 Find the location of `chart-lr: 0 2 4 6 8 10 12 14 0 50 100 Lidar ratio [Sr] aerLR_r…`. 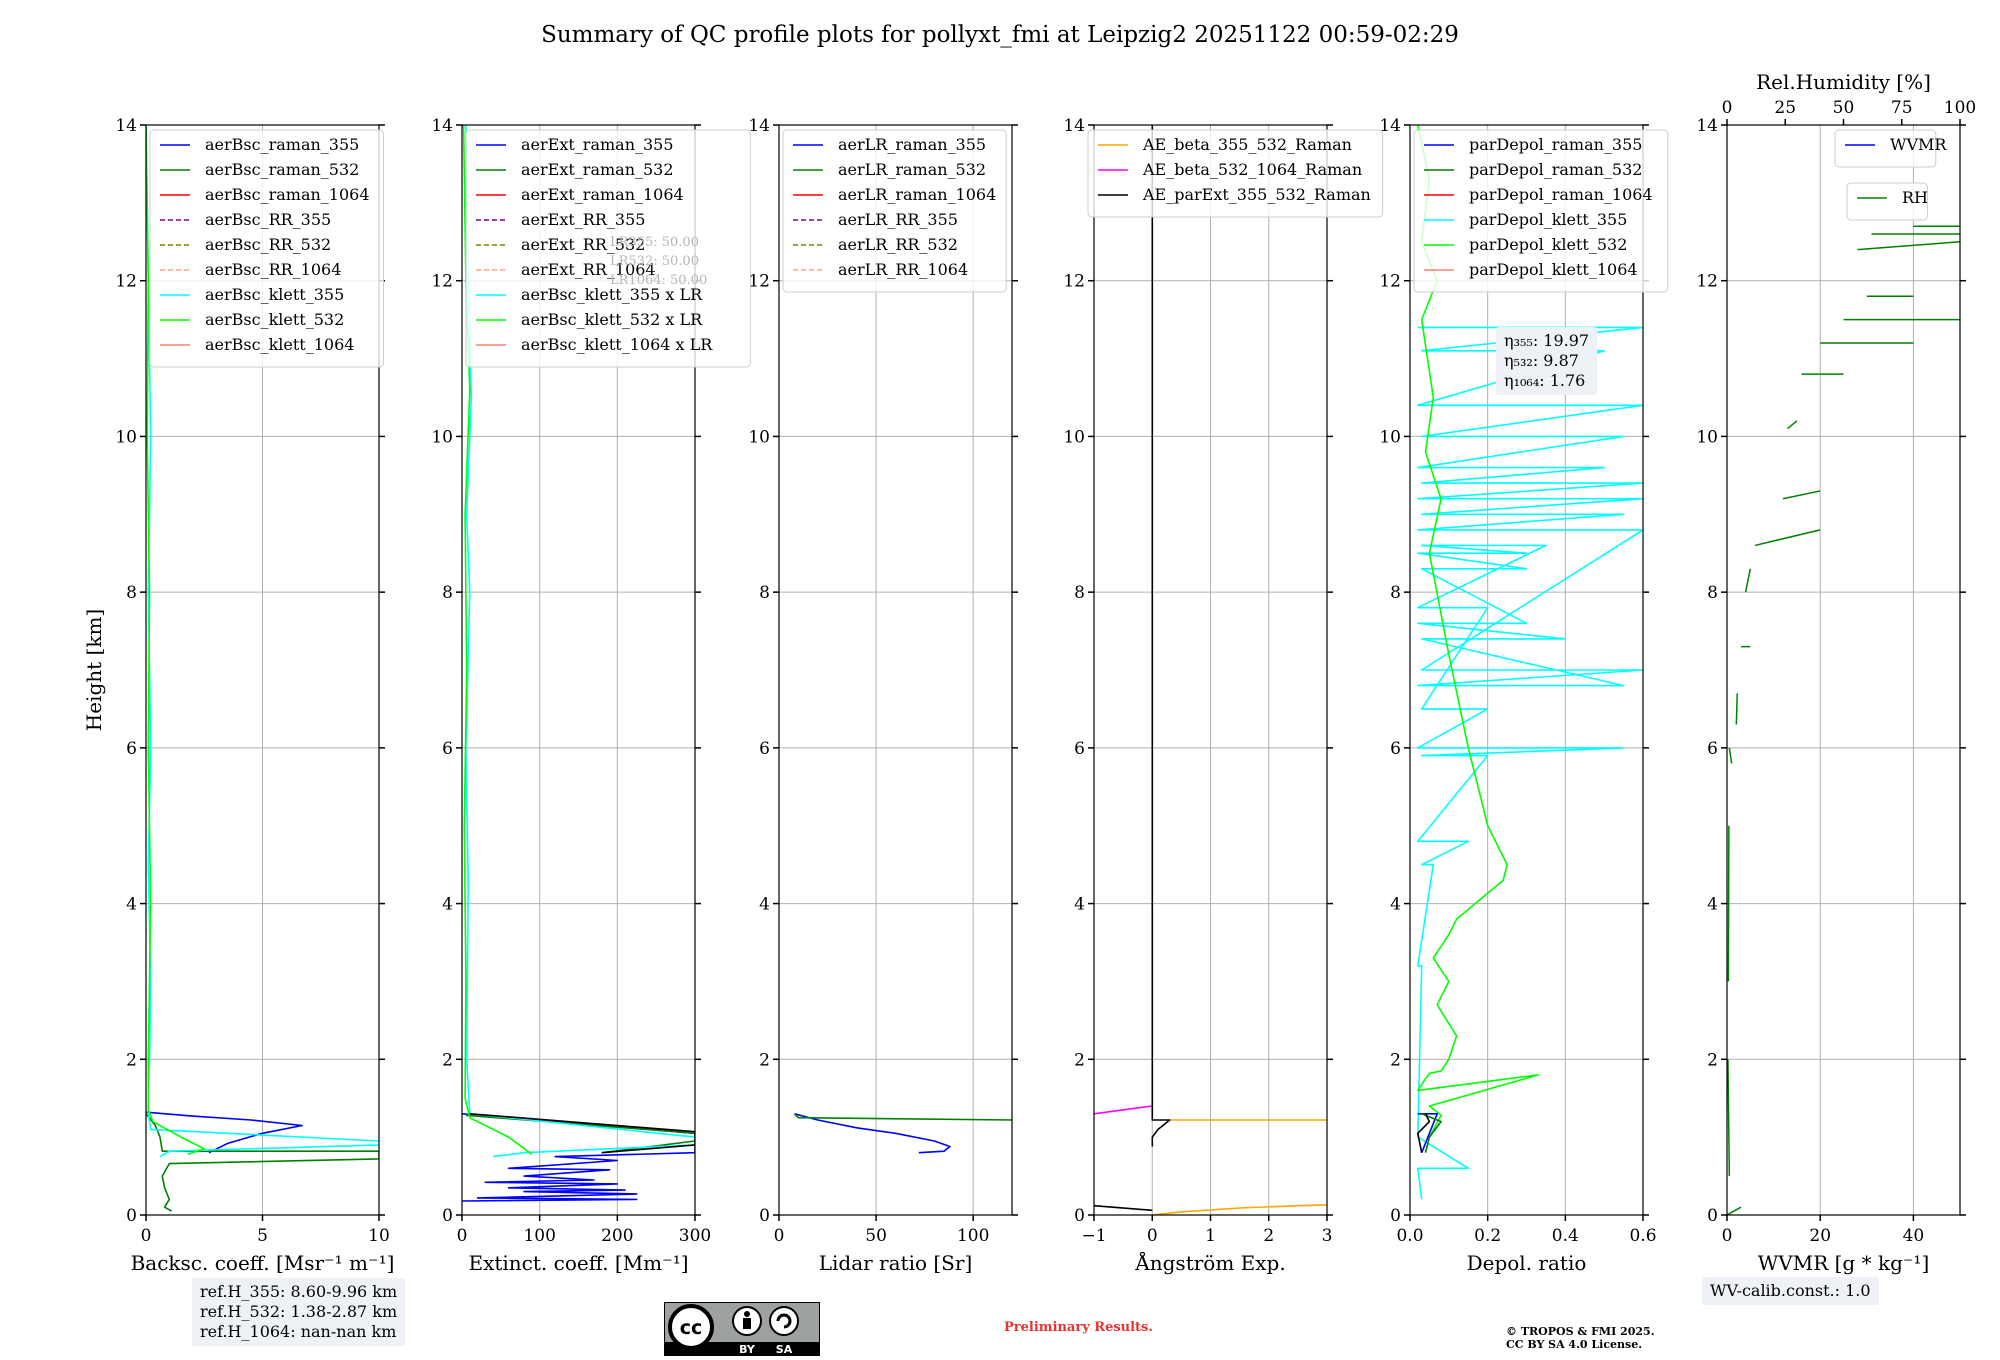

chart-lr: 0 2 4 6 8 10 12 14 0 50 100 Lidar ratio [Sr] aerLR_r… is located at coordinates (883, 695).